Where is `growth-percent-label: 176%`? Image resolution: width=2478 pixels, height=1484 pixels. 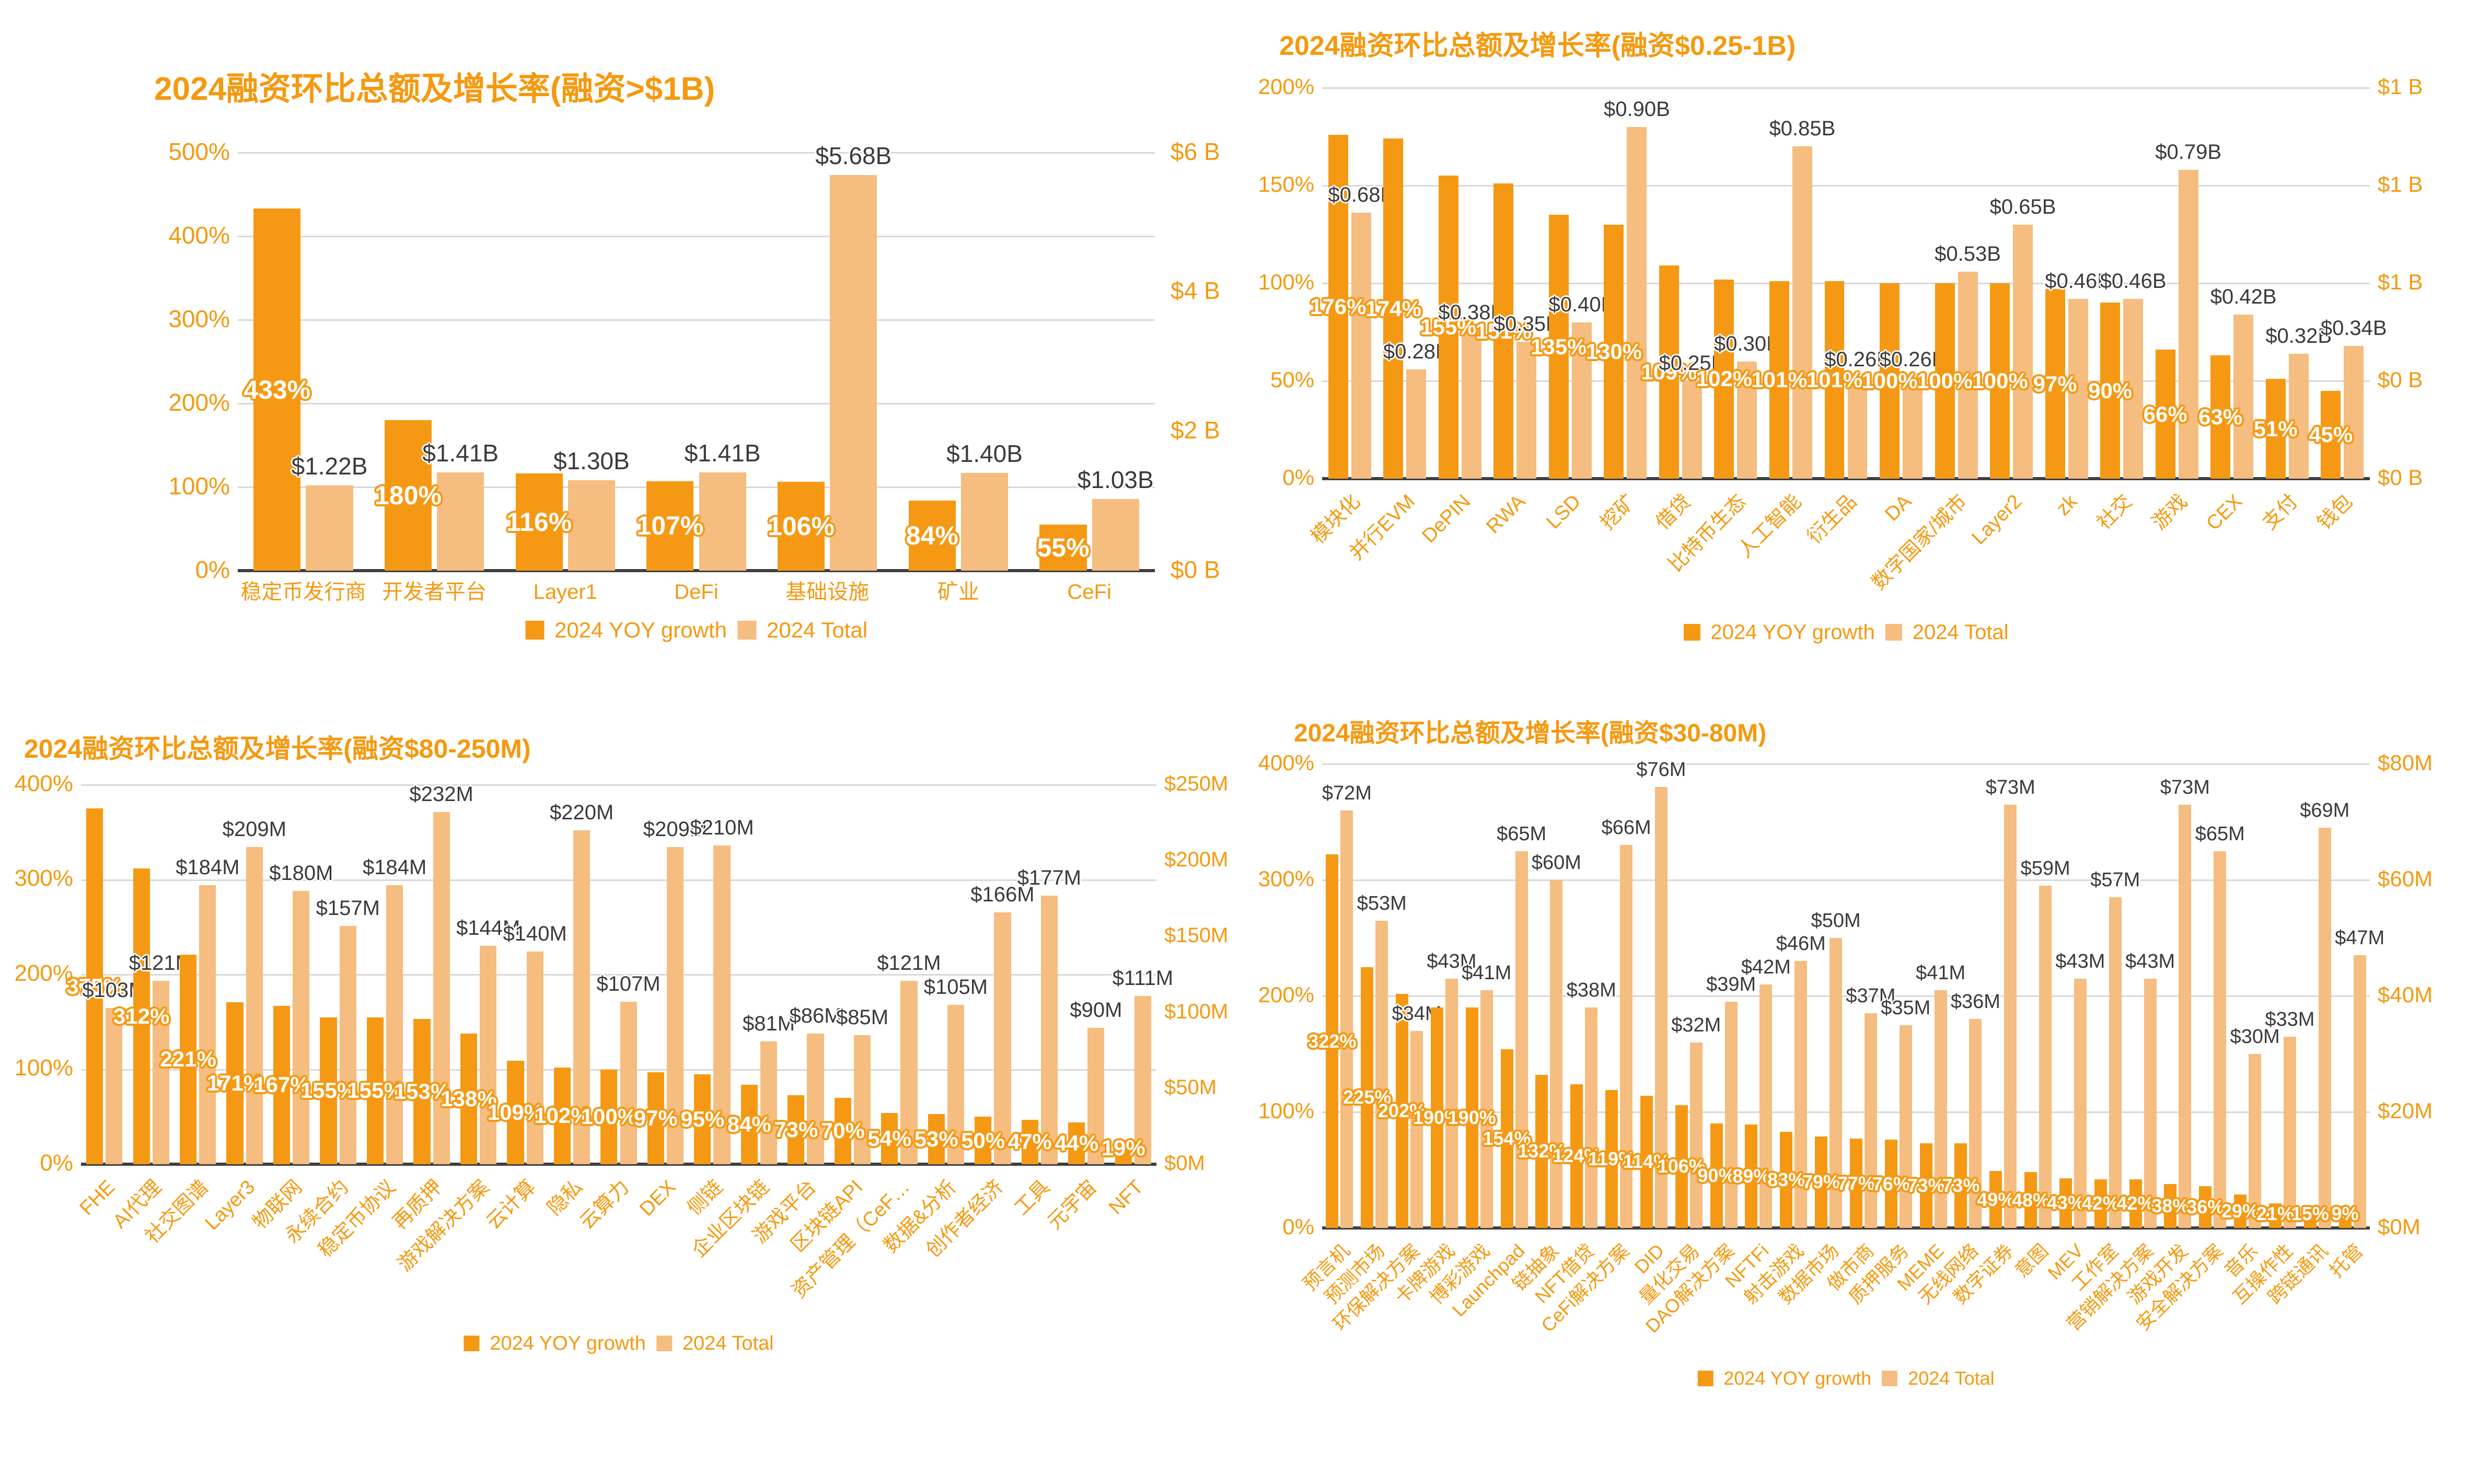 growth-percent-label: 176% is located at coordinates (1339, 306).